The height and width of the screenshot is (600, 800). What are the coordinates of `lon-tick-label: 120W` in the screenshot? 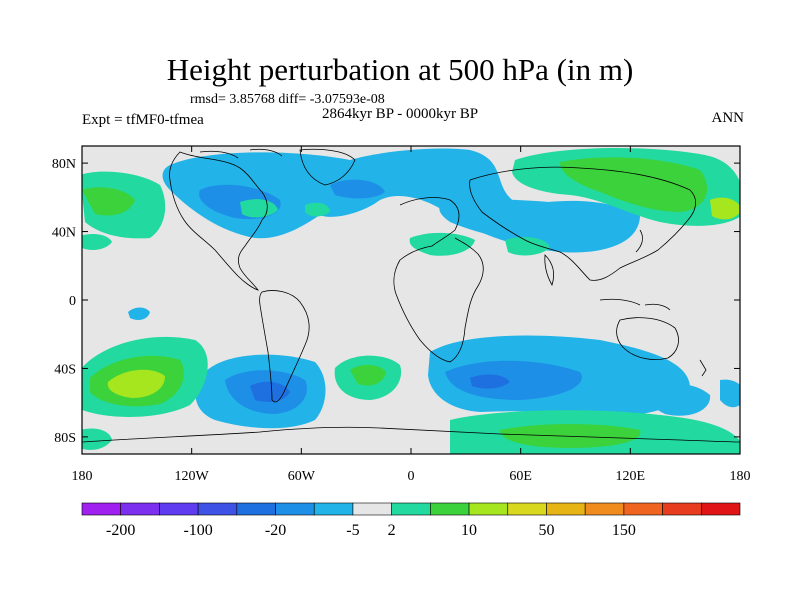 It's located at (192, 476).